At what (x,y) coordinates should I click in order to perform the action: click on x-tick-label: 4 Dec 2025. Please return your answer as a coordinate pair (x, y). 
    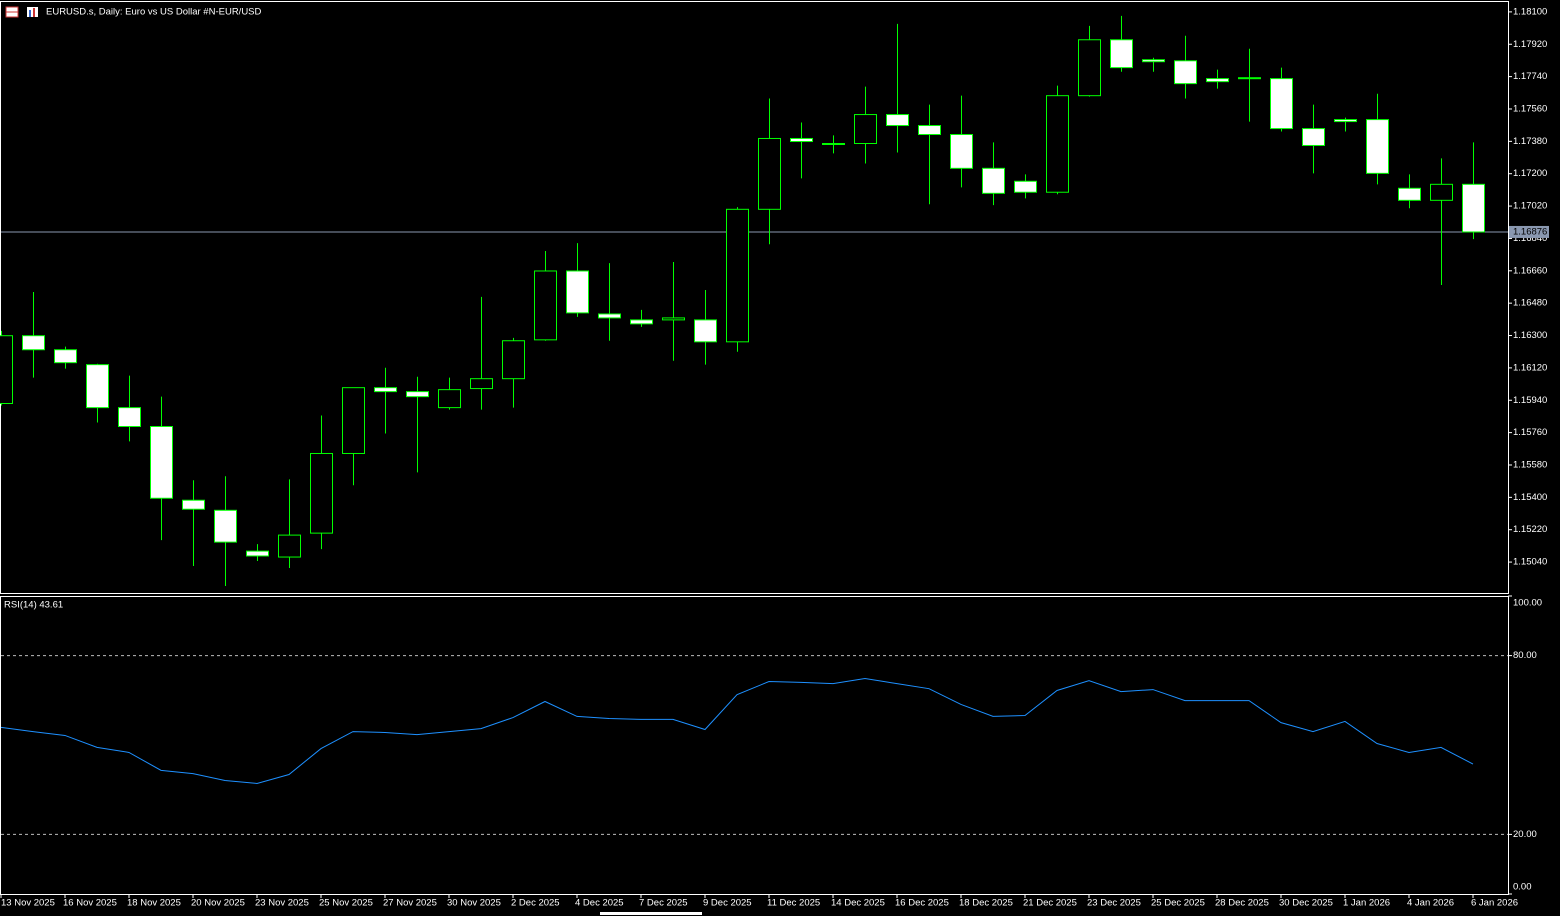
    Looking at the image, I should click on (599, 903).